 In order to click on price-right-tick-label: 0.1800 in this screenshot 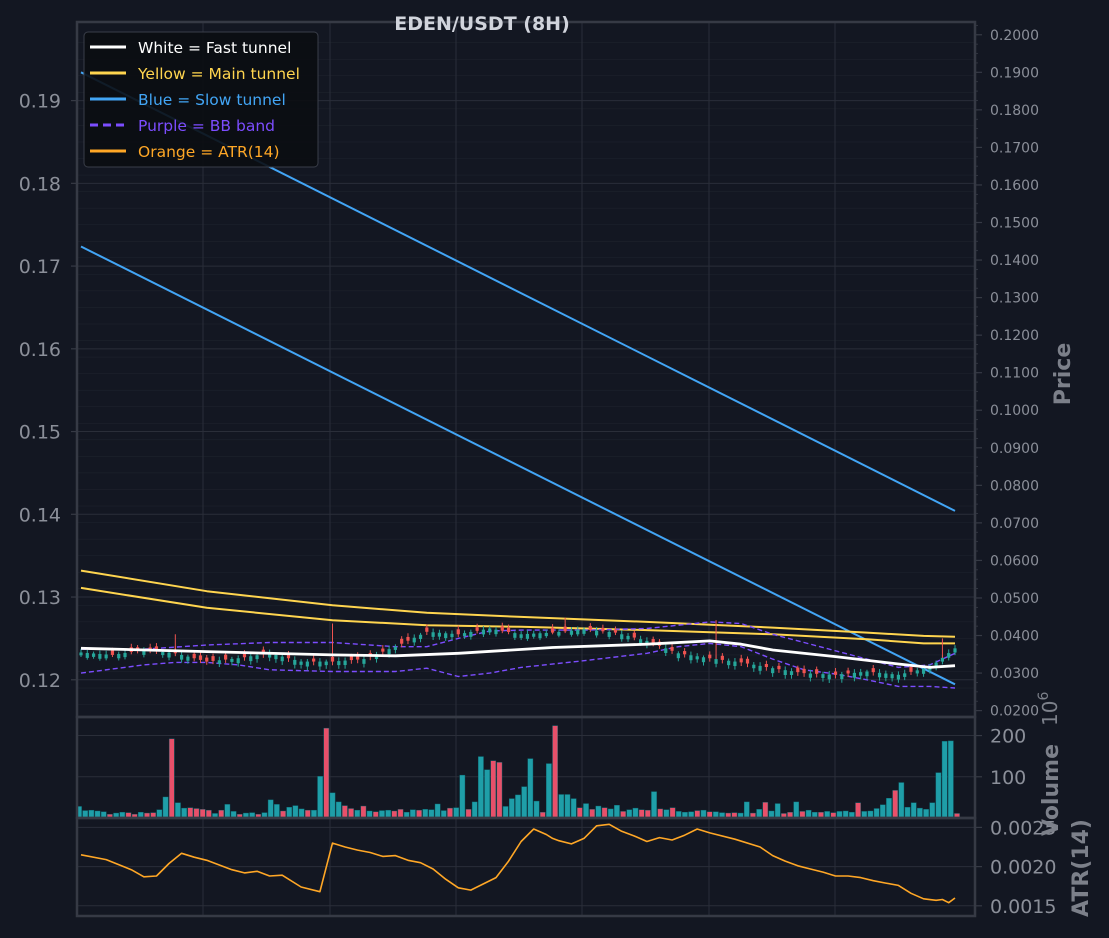, I will do `click(1014, 111)`.